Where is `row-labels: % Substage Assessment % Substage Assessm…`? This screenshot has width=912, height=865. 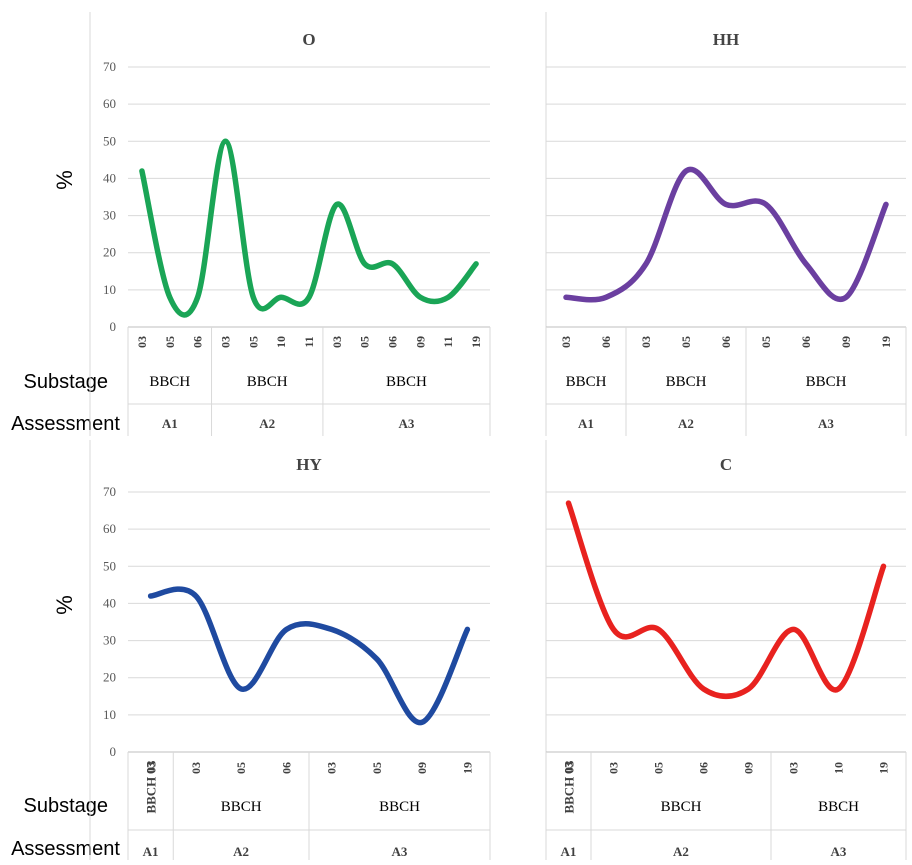
row-labels: % Substage Assessment % Substage Assessm… is located at coordinates (65, 515).